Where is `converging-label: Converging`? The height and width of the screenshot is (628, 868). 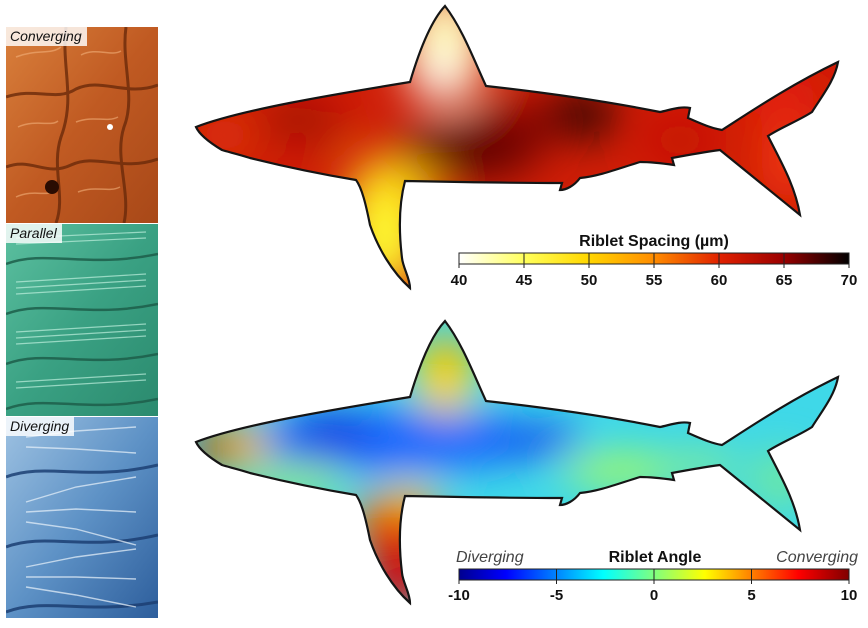
converging-label: Converging is located at coordinates (46, 36).